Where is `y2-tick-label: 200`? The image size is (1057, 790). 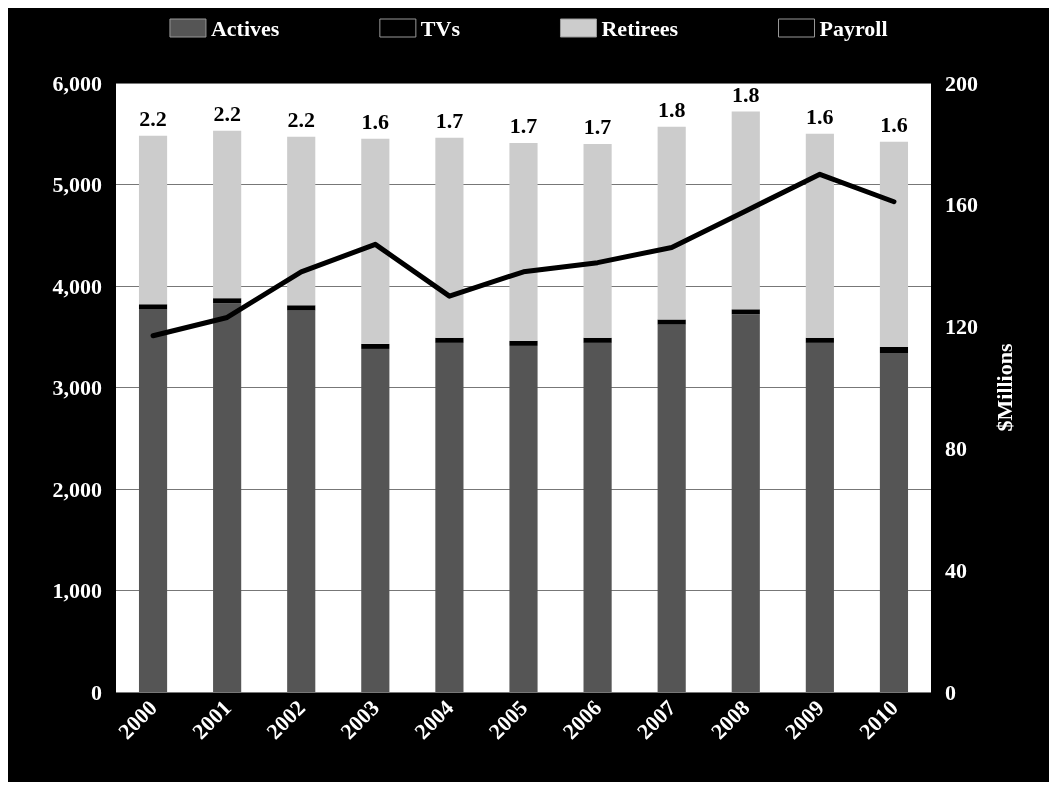 y2-tick-label: 200 is located at coordinates (961, 83).